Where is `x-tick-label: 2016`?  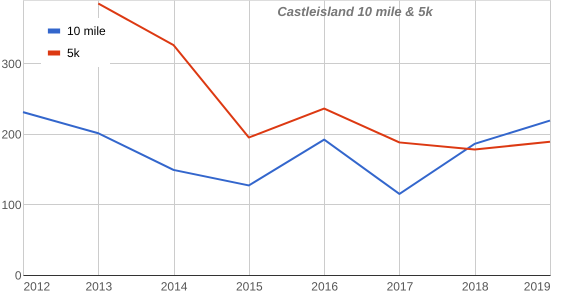 x-tick-label: 2016 is located at coordinates (324, 287).